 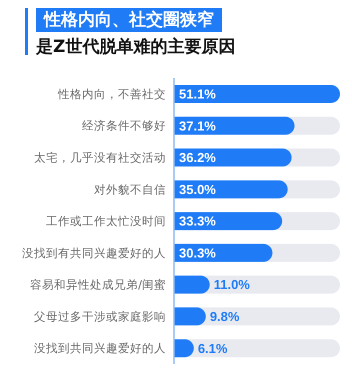 I want to click on data-label: 36.2%, so click(x=197, y=158).